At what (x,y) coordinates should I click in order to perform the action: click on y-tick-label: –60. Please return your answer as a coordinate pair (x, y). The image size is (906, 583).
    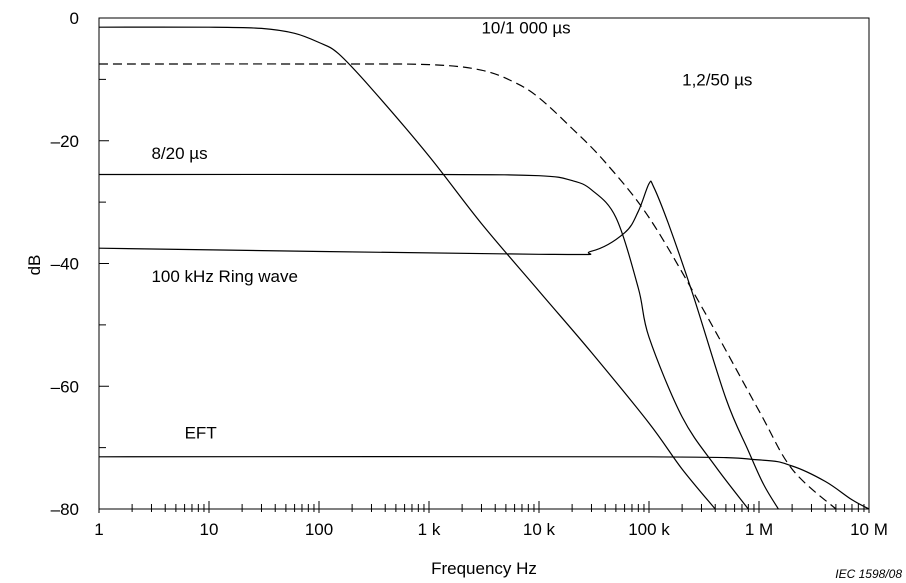
    Looking at the image, I should click on (65, 386).